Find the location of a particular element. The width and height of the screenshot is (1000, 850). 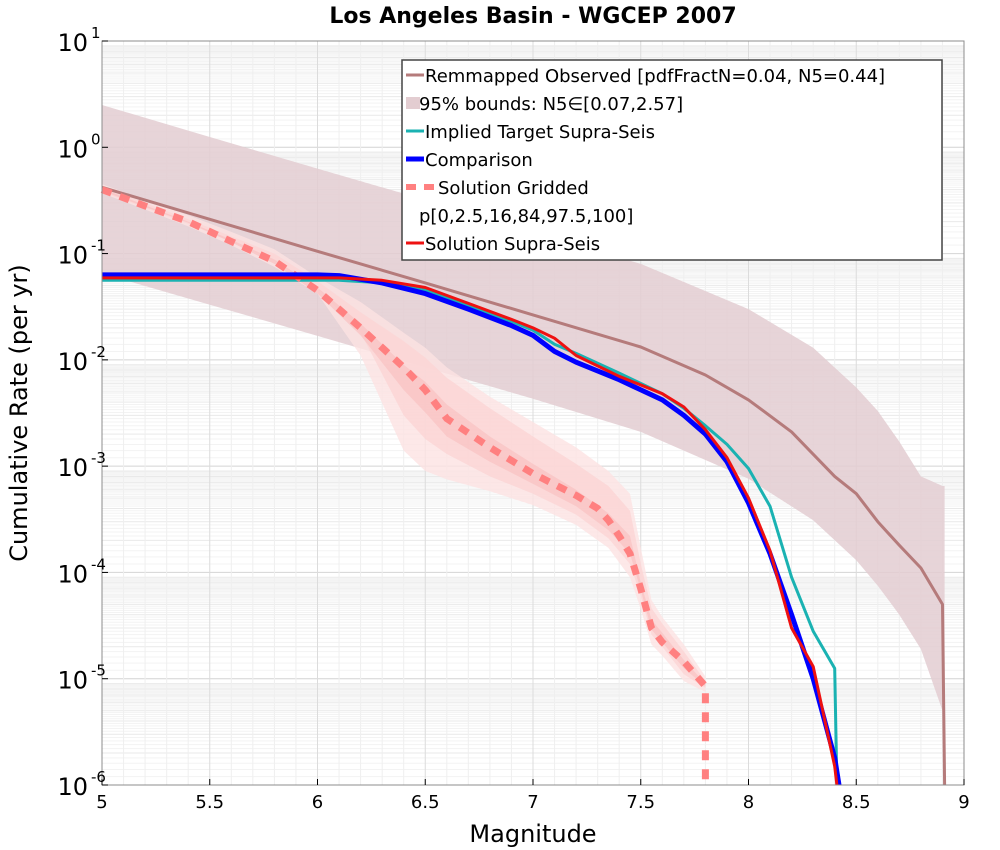

y-tick-exponent: -3 is located at coordinates (98, 458).